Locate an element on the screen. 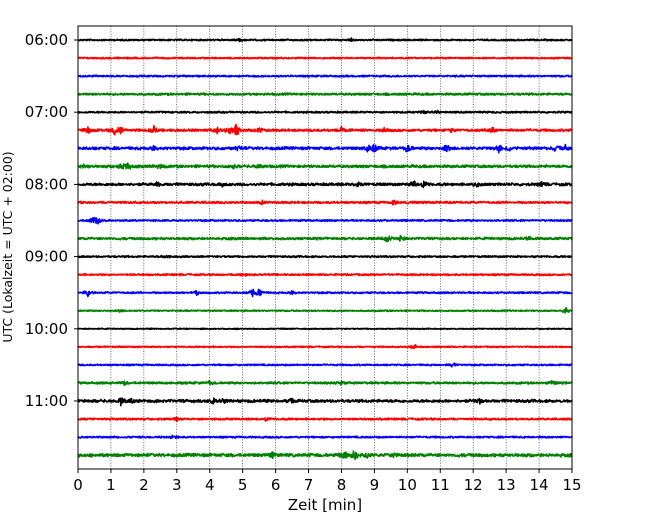 The height and width of the screenshot is (520, 650). x-axis-ticks: 0 1 2 3 4 5 6 7 8 9 10 11 12 13 14 15 is located at coordinates (327, 481).